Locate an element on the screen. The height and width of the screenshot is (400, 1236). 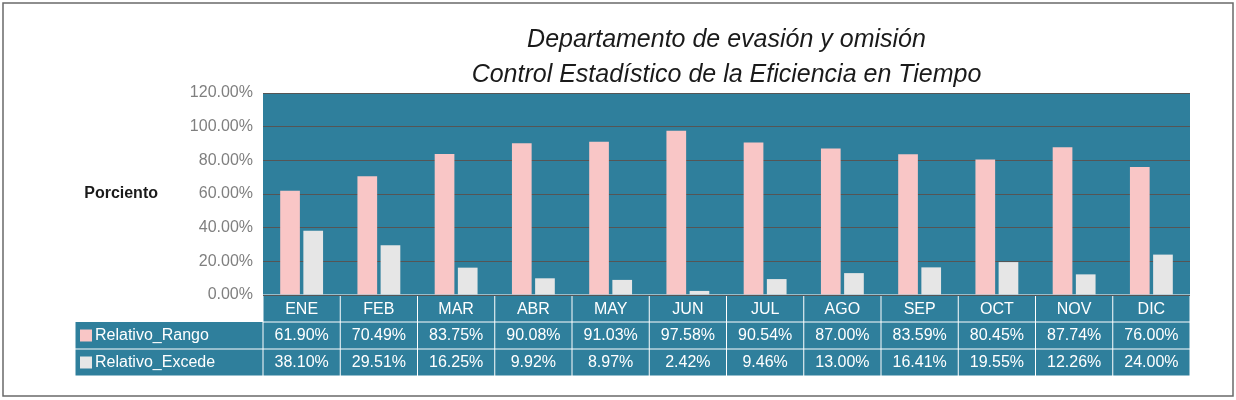
data-label: 2.42% is located at coordinates (688, 361).